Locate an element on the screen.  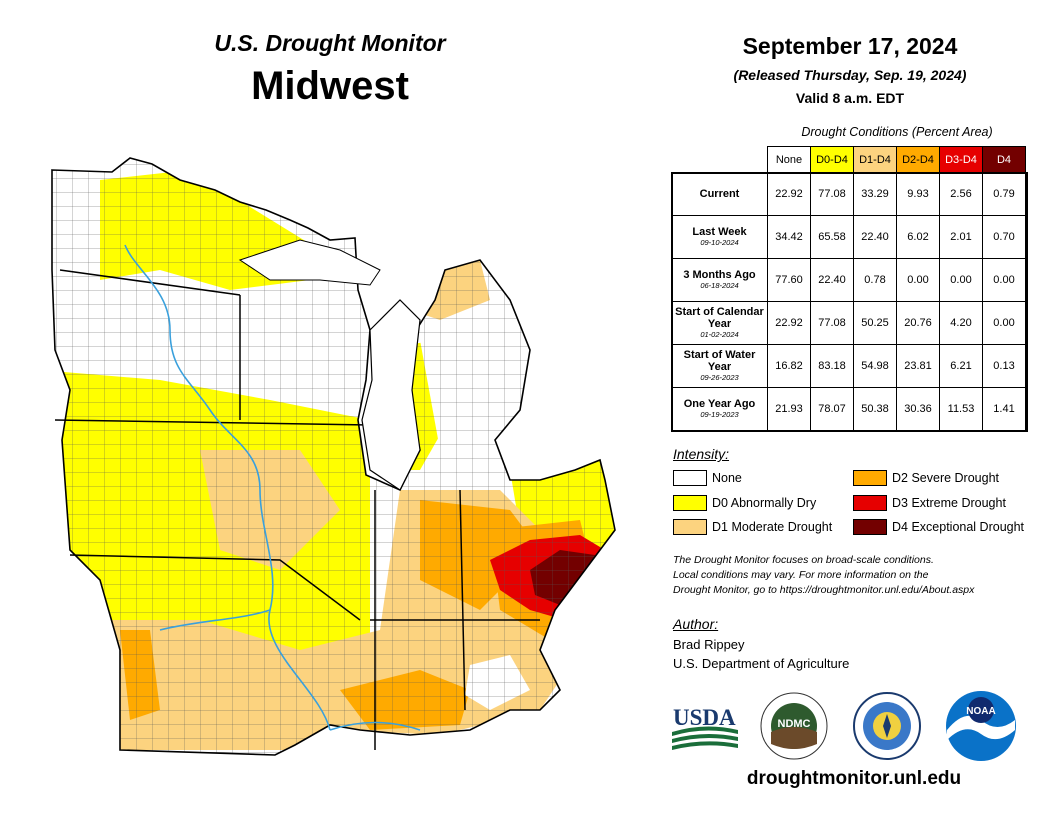
conditions-title: Drought Conditions (Percent Area) is located at coordinates (897, 132).